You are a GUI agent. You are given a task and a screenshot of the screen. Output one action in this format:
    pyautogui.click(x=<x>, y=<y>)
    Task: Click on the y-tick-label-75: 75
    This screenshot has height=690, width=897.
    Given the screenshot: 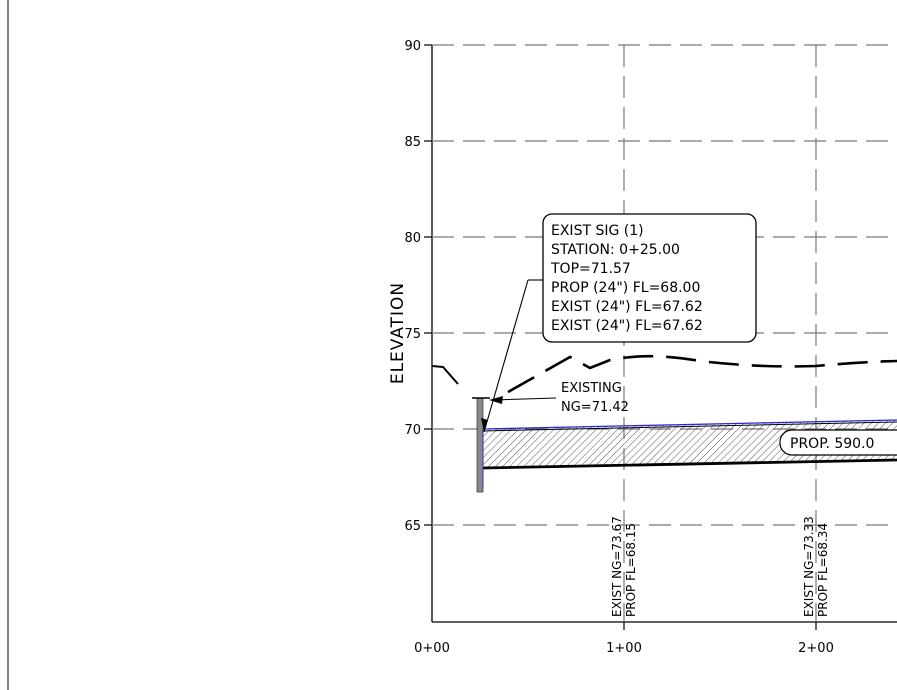 What is the action you would take?
    pyautogui.click(x=412, y=334)
    